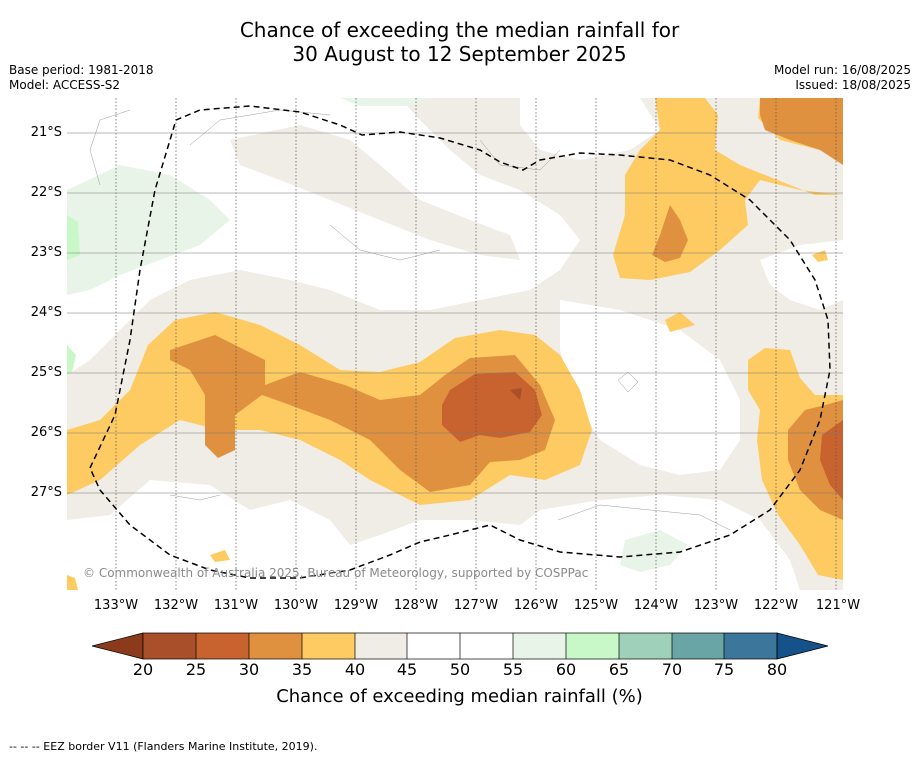  What do you see at coordinates (302, 669) in the screenshot?
I see `colorbar-tick: 35` at bounding box center [302, 669].